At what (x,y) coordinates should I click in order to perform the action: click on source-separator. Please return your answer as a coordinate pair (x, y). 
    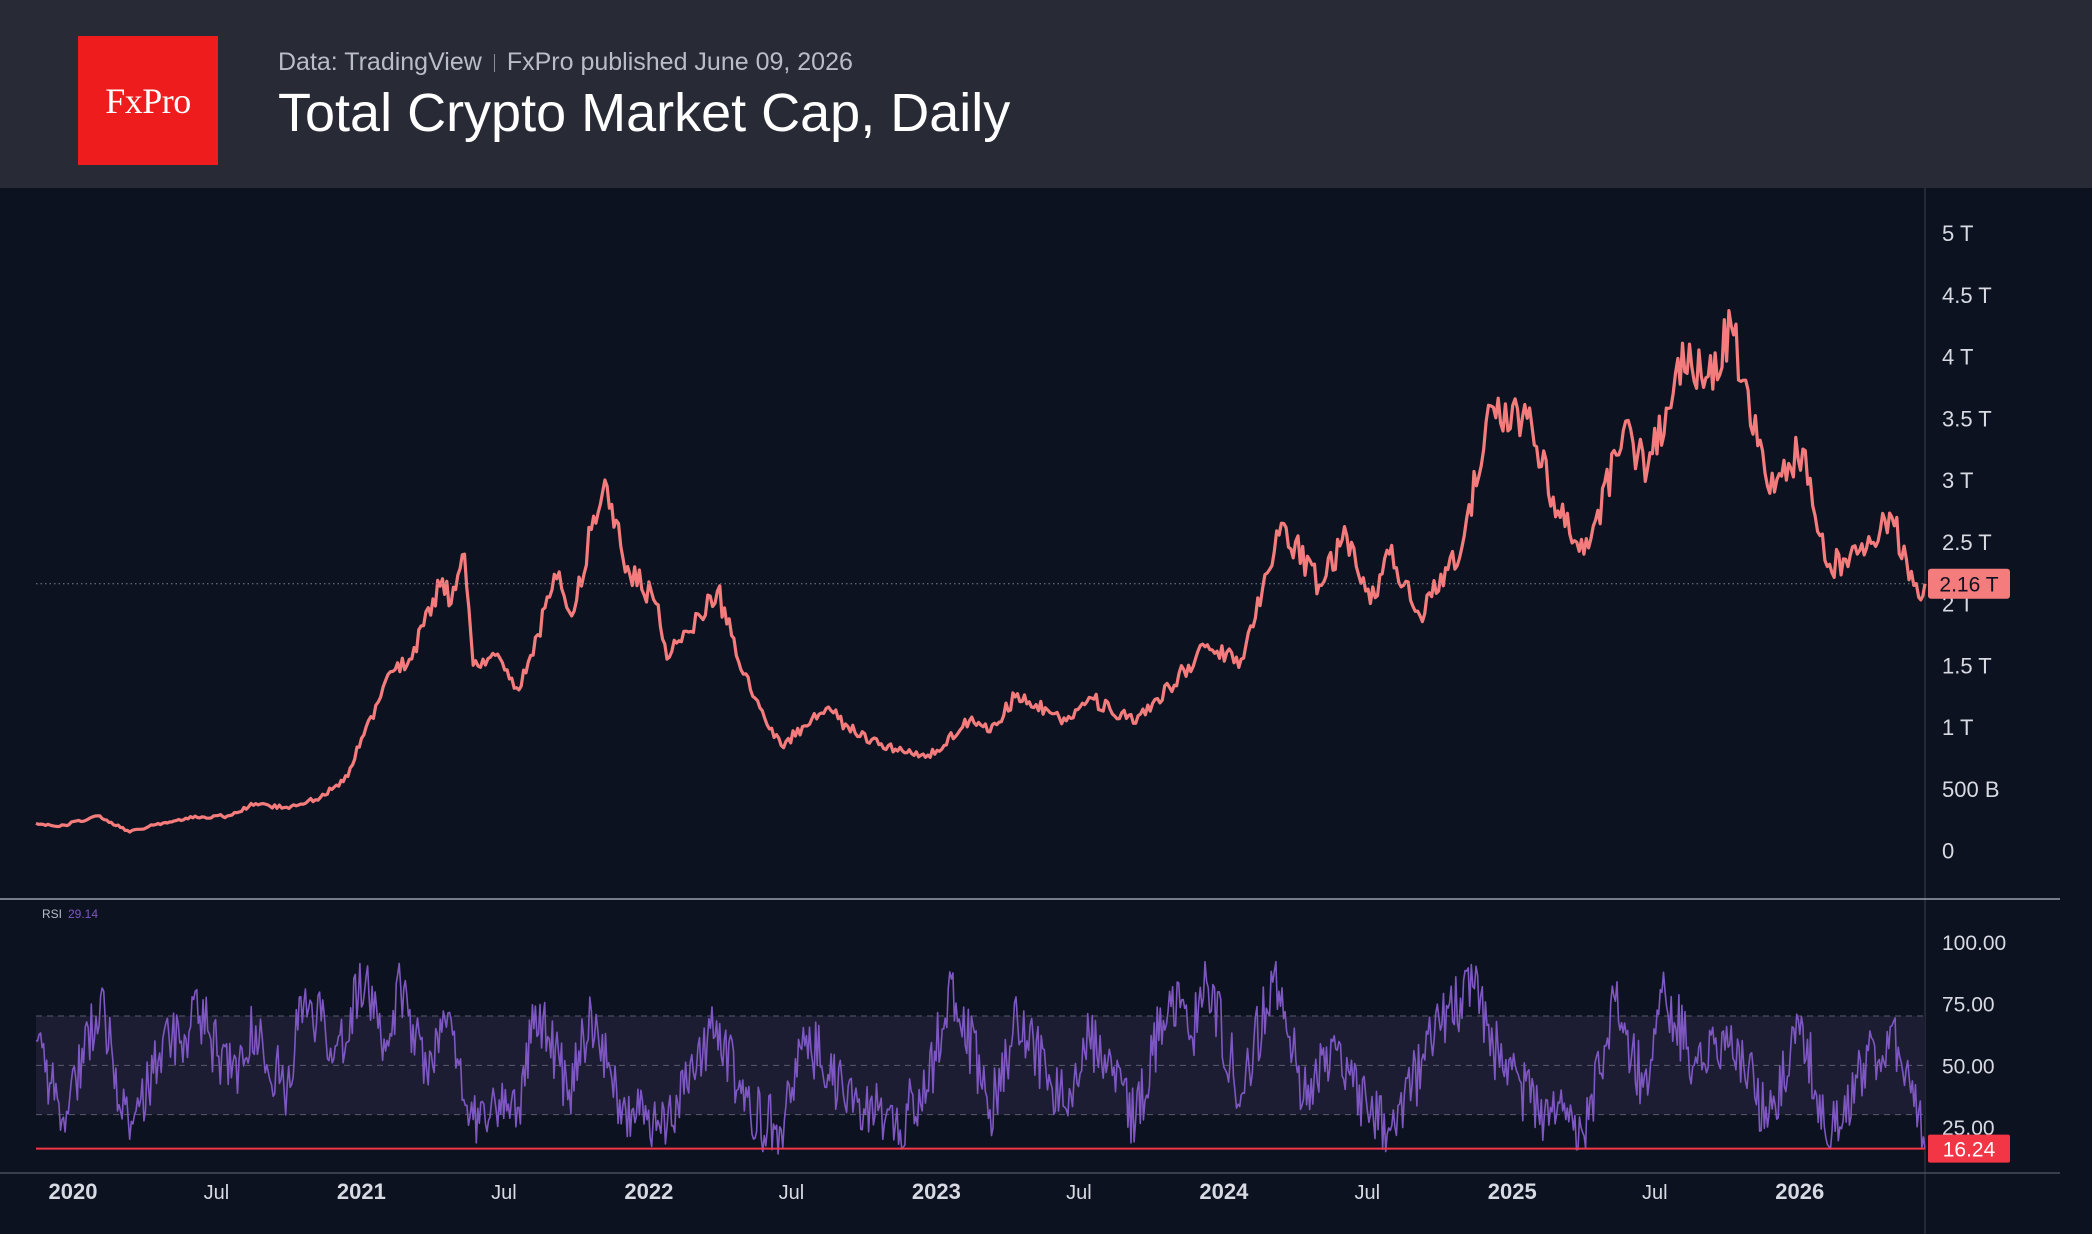
    Looking at the image, I should click on (494, 63).